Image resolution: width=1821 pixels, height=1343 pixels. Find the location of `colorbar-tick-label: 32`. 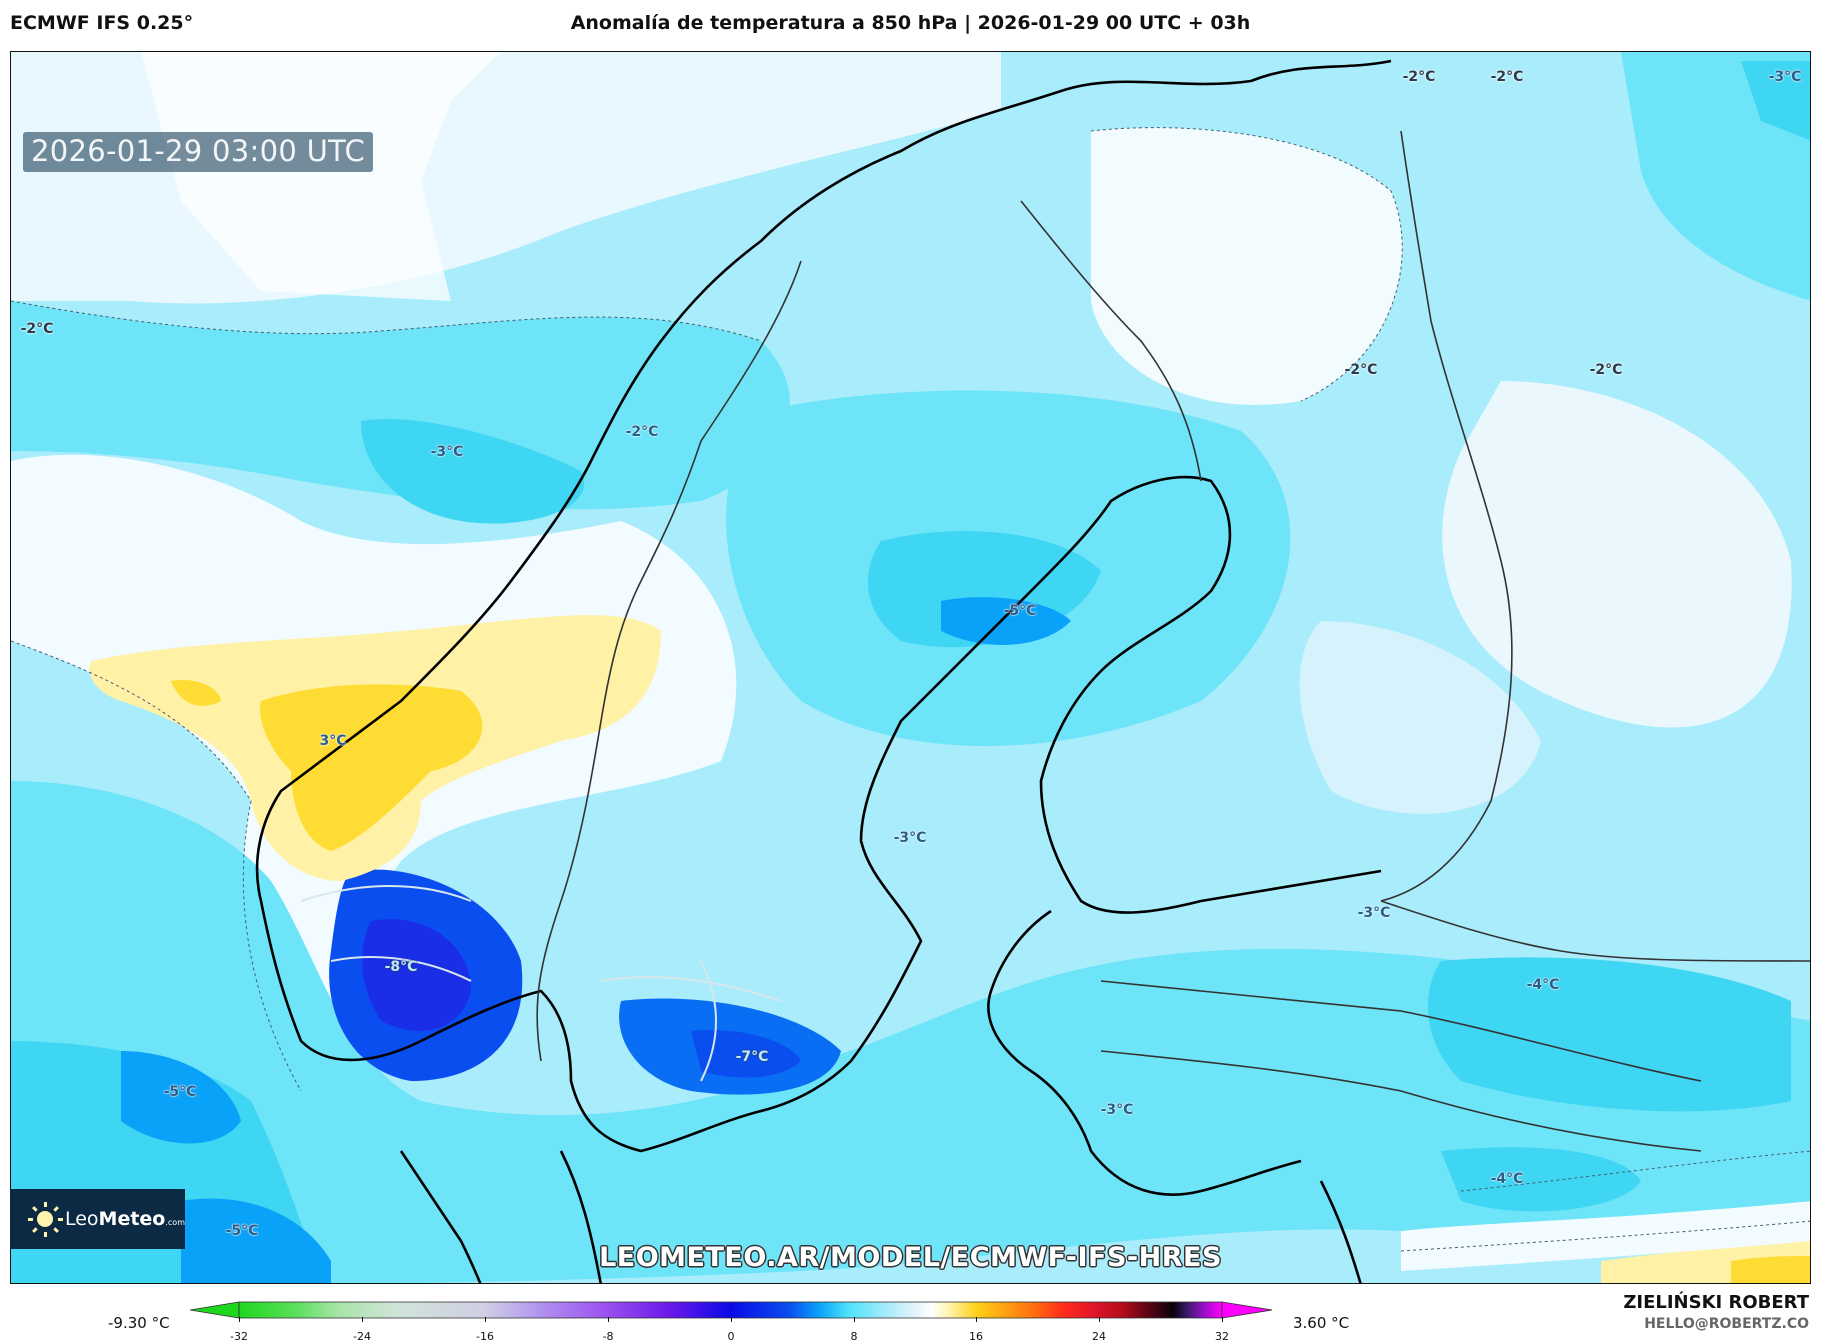

colorbar-tick-label: 32 is located at coordinates (1222, 1336).